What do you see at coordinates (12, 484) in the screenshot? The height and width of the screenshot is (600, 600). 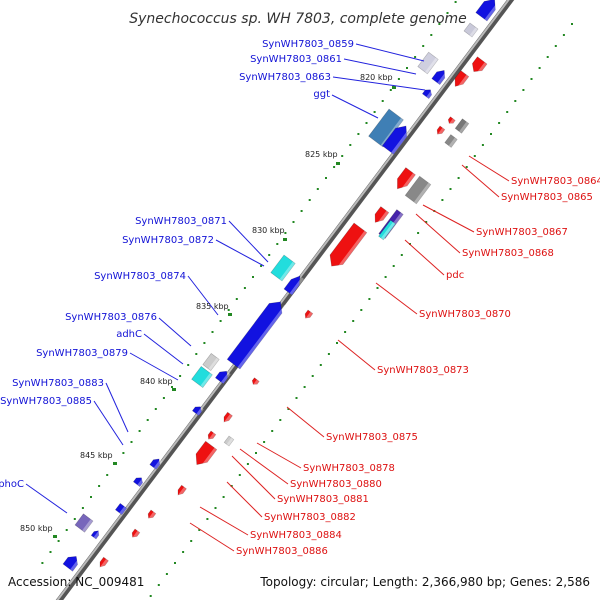 I see `gene-label-forward: phoC` at bounding box center [12, 484].